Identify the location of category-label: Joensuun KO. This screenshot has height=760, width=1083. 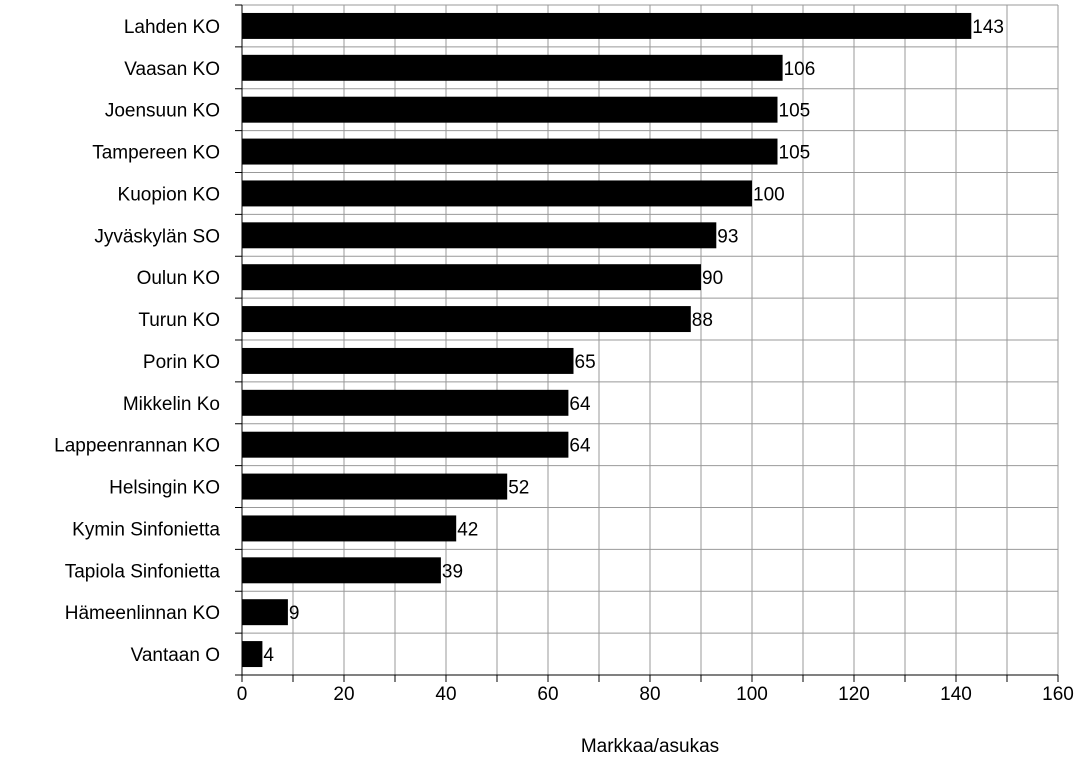
(162, 111).